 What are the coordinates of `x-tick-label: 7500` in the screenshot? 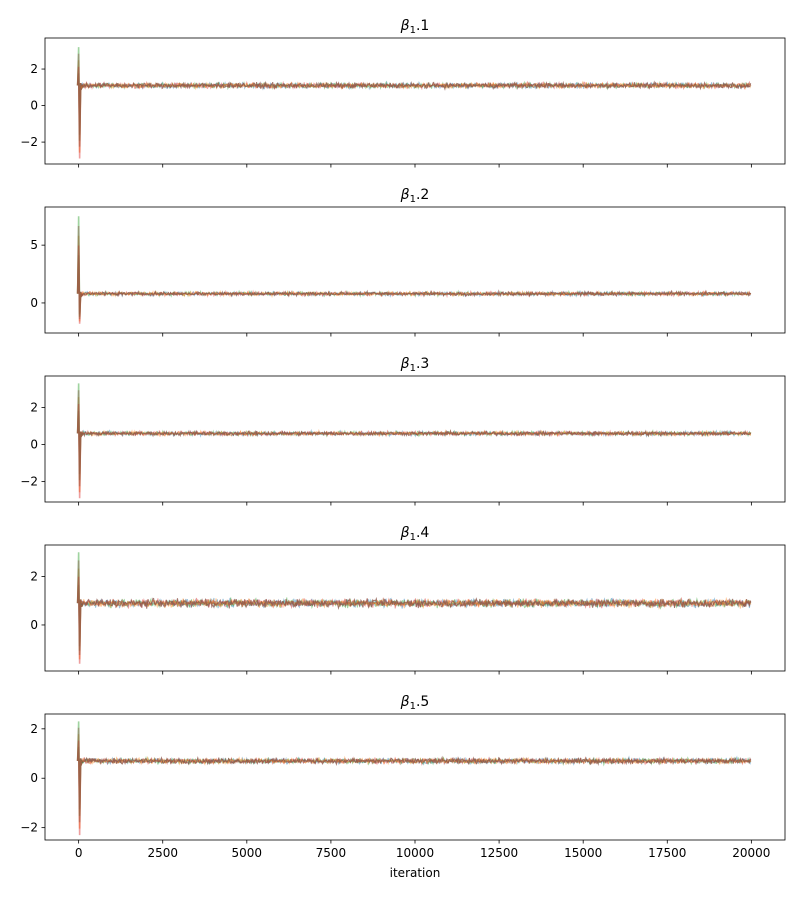 It's located at (331, 853).